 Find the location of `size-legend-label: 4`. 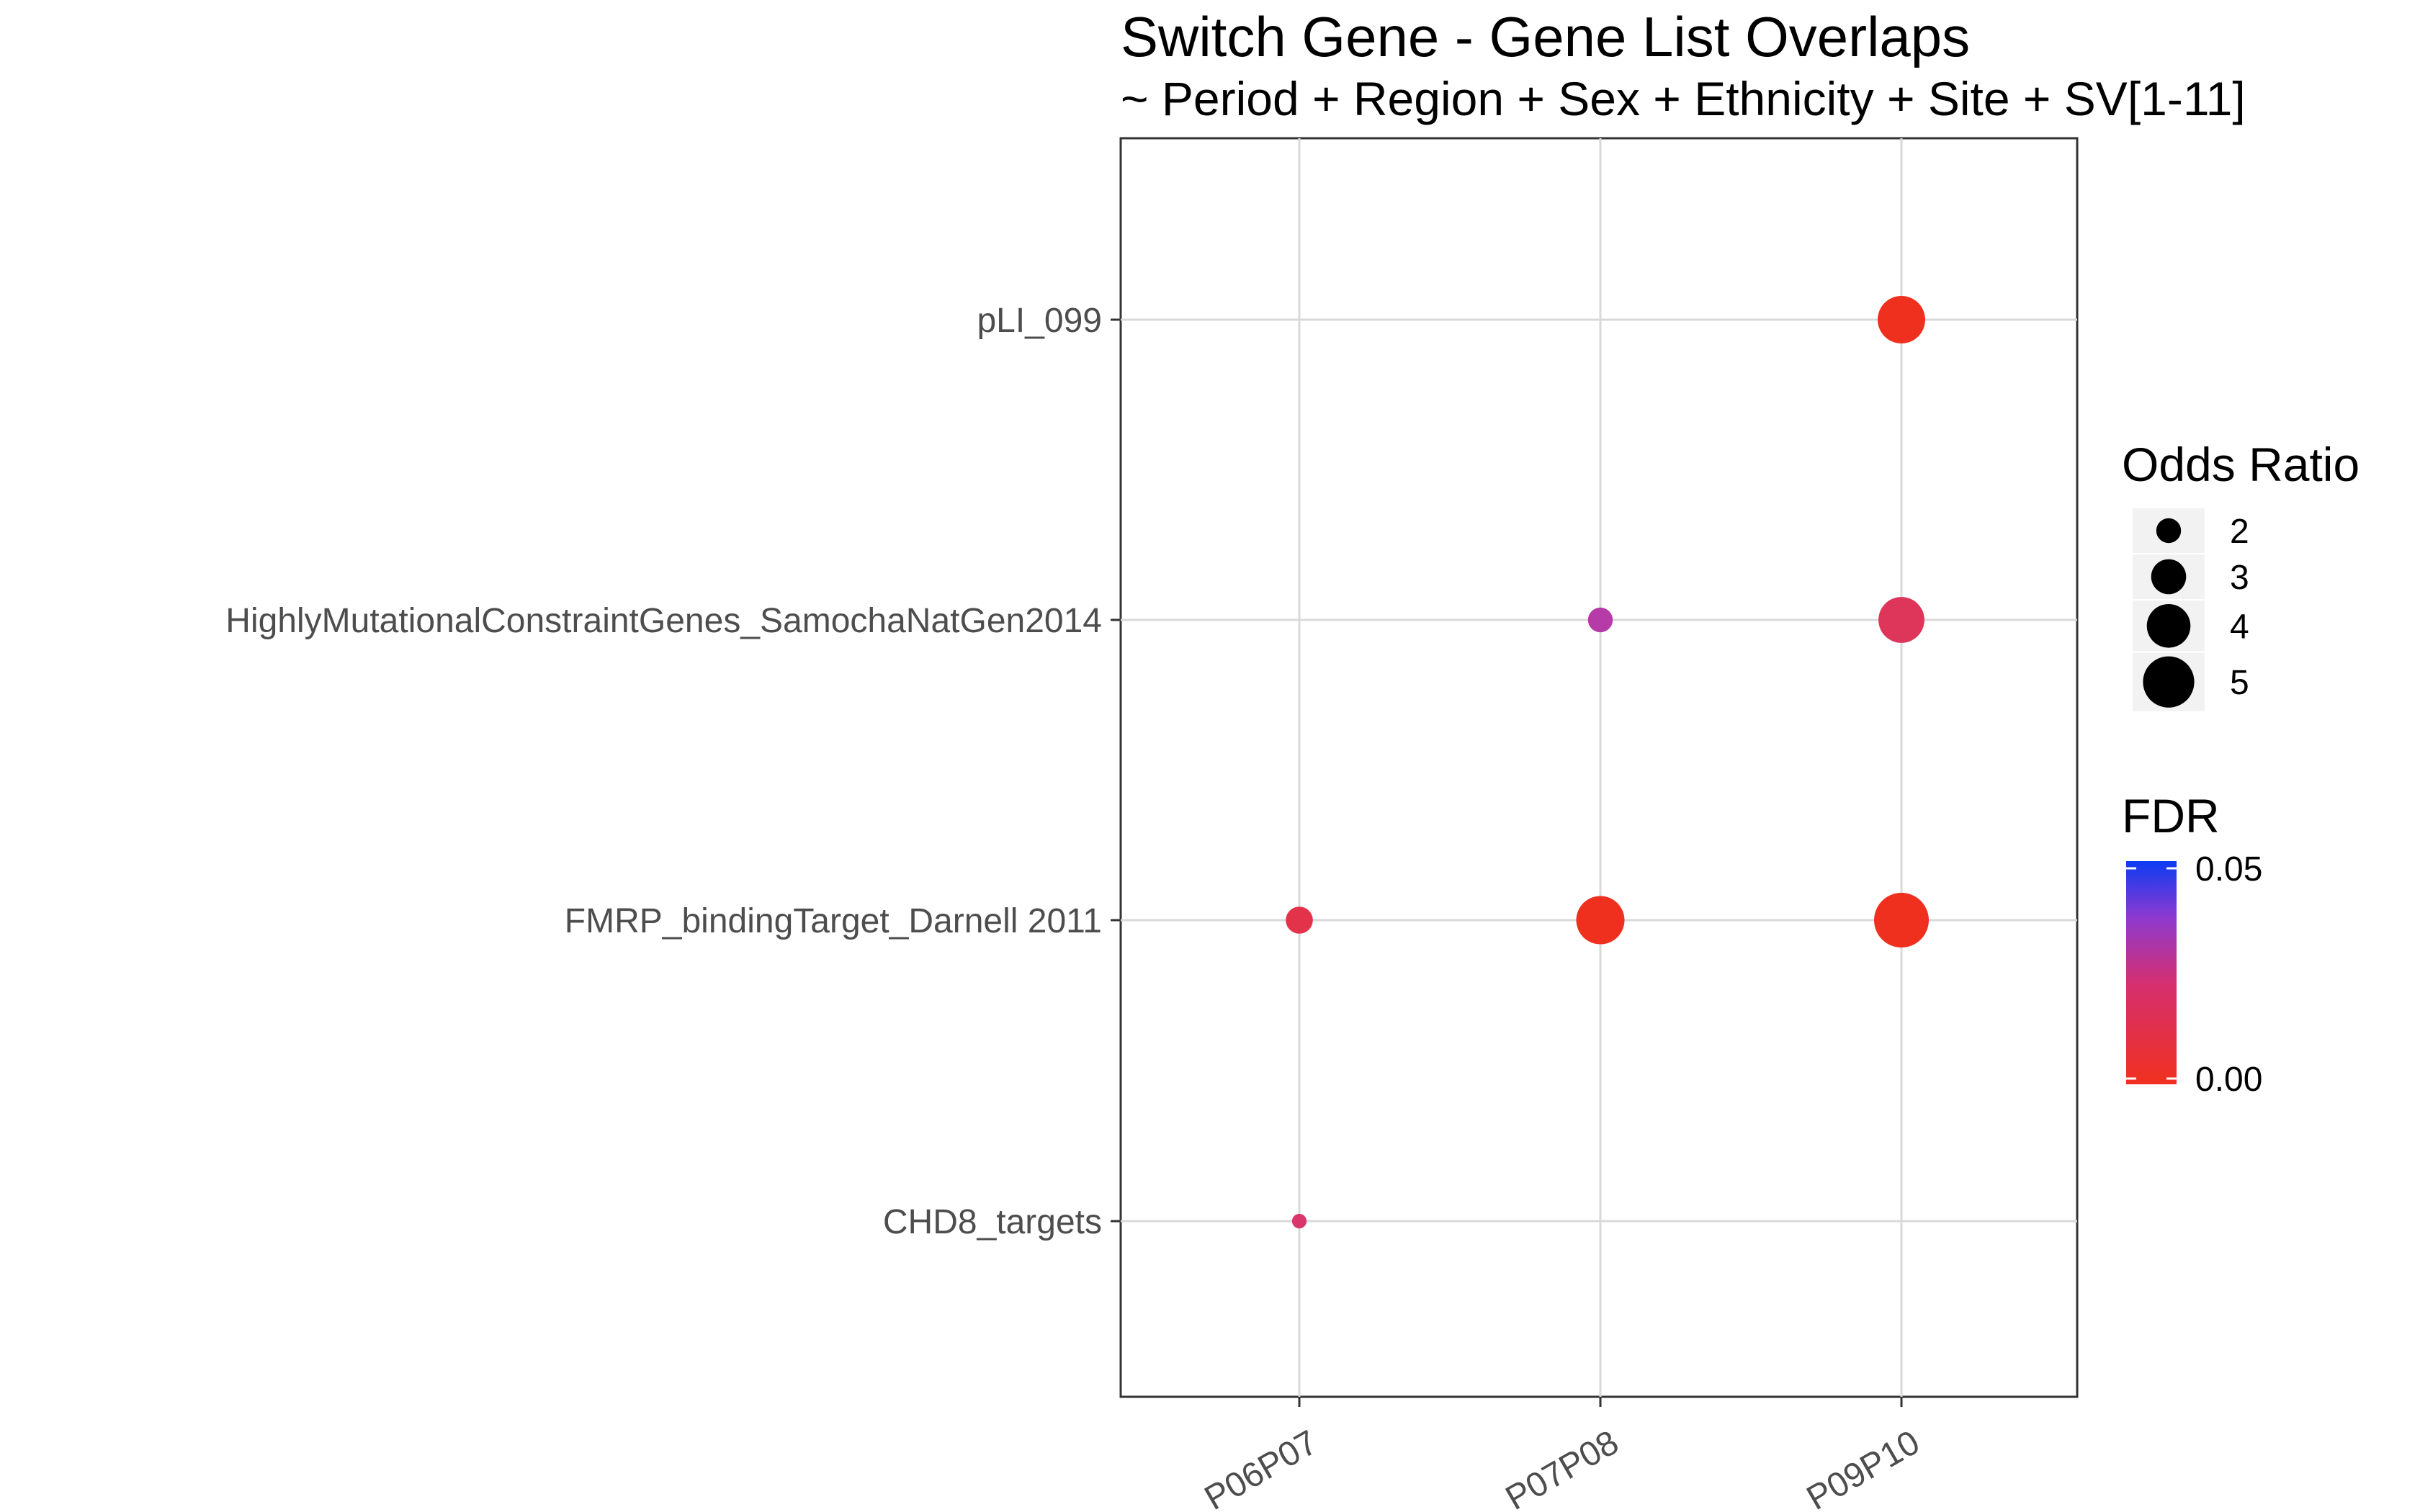

size-legend-label: 4 is located at coordinates (2239, 627).